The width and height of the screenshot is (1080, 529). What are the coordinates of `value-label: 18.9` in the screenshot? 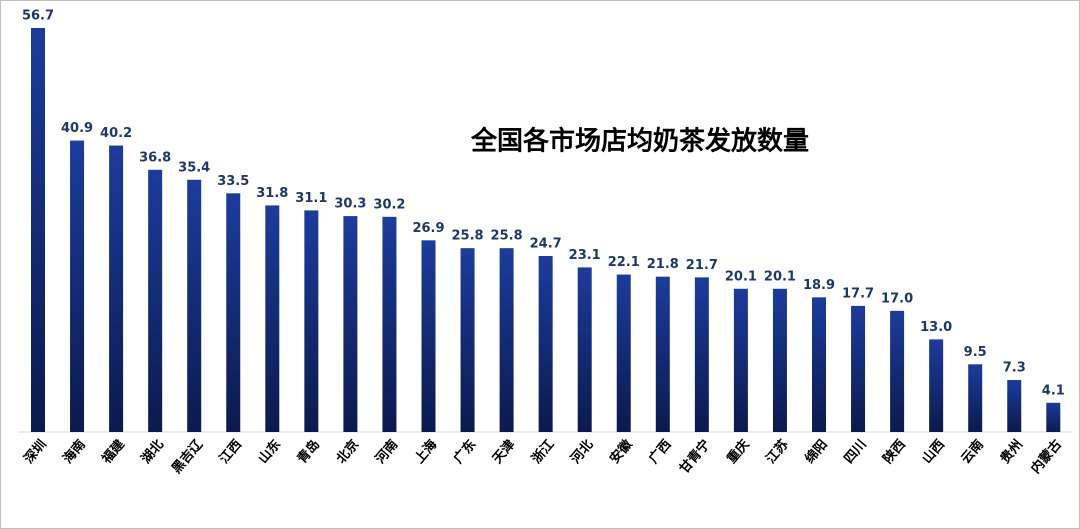 It's located at (819, 285).